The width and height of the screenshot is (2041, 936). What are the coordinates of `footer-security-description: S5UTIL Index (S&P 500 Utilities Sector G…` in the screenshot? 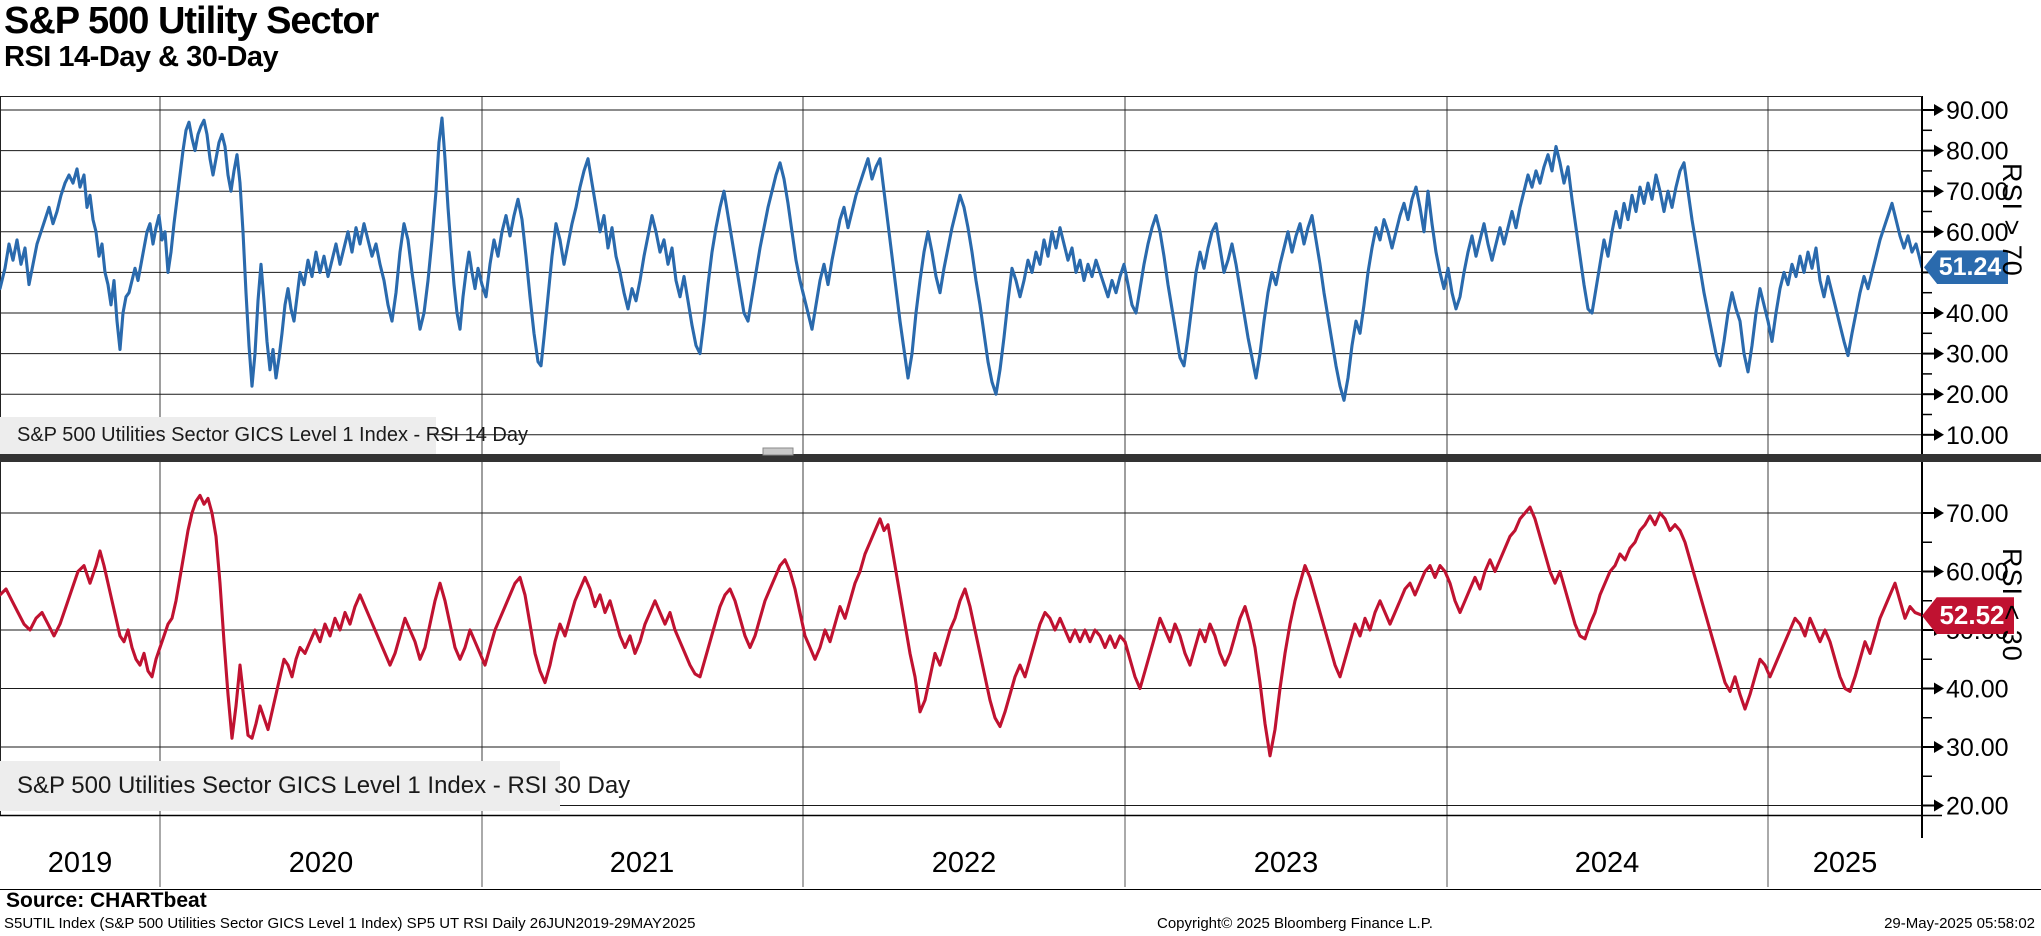 It's located at (350, 923).